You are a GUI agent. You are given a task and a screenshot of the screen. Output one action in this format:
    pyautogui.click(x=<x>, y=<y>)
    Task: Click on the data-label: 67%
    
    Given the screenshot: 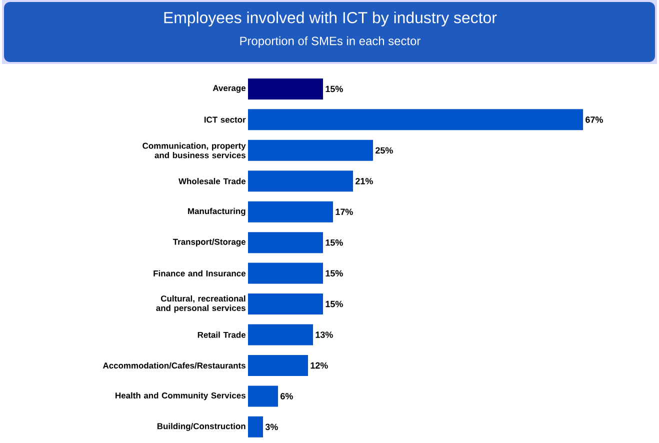 What is the action you would take?
    pyautogui.click(x=594, y=119)
    